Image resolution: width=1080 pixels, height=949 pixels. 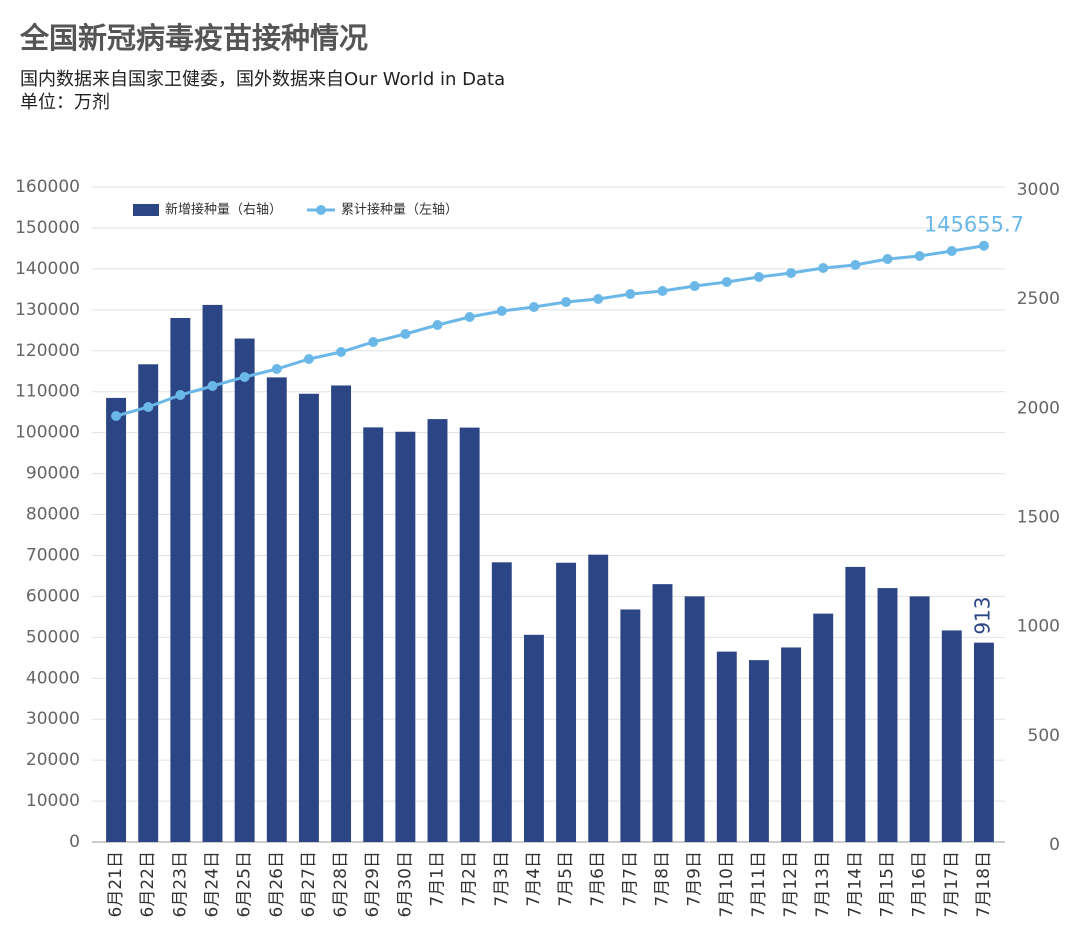 What do you see at coordinates (550, 331) in the screenshot?
I see `line` at bounding box center [550, 331].